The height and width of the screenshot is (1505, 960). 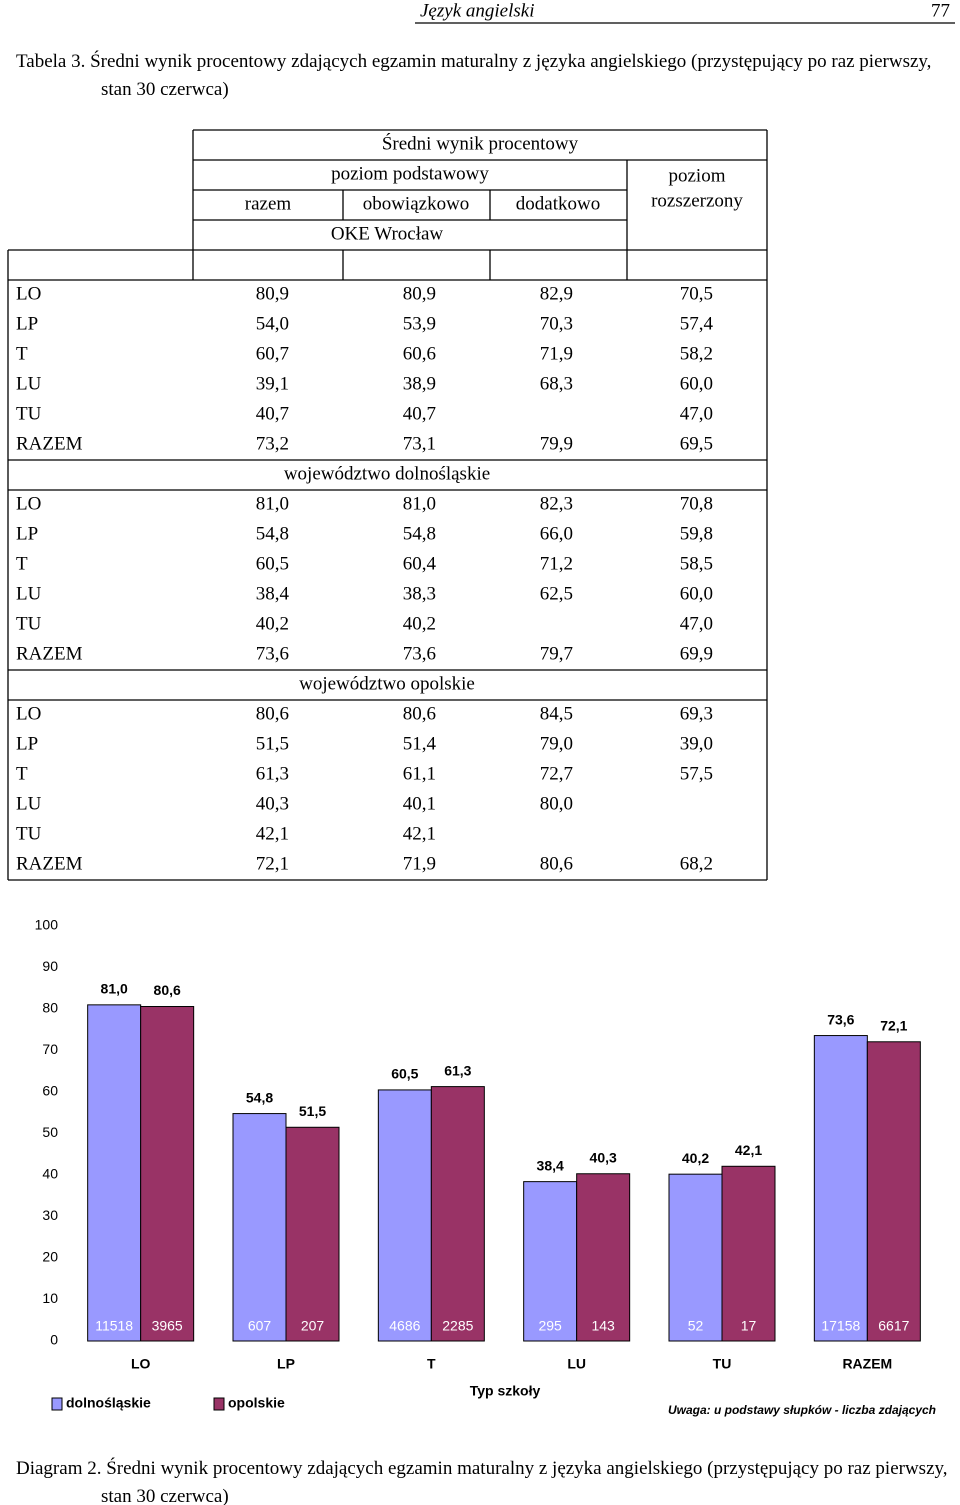 I want to click on count-label: 2285, so click(x=457, y=1326).